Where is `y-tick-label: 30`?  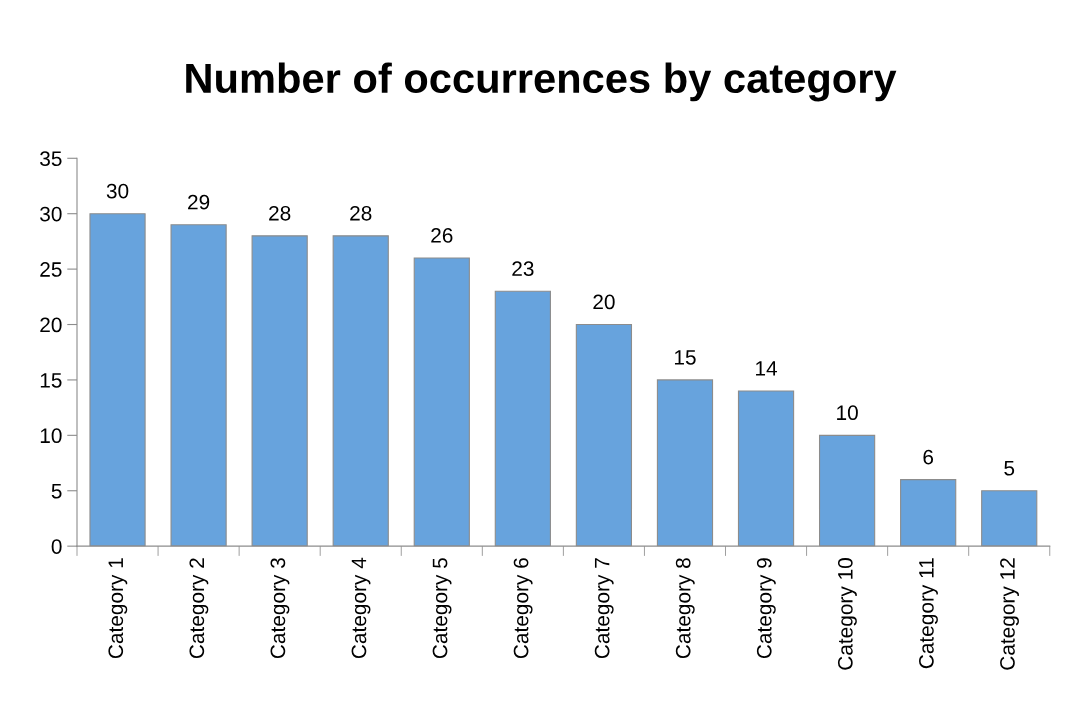
y-tick-label: 30 is located at coordinates (51, 214).